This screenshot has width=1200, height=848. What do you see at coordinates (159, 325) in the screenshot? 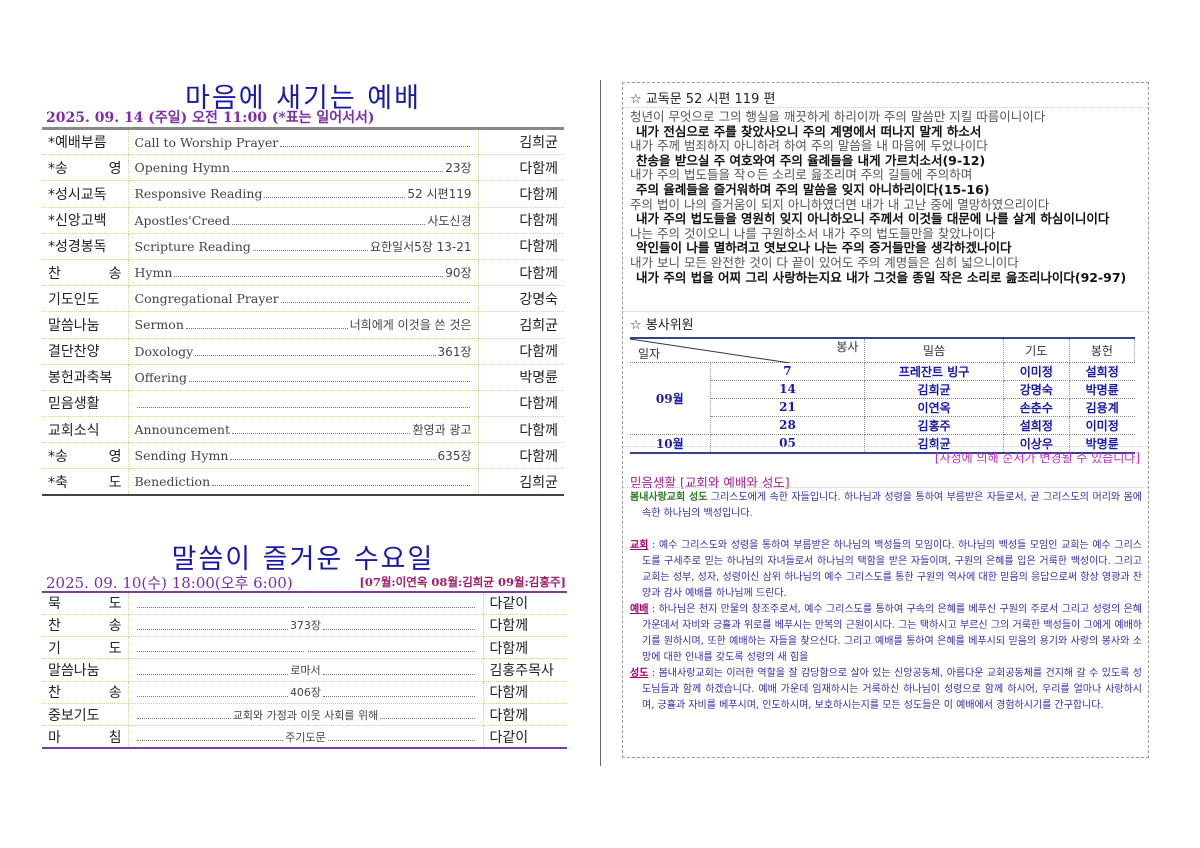
I see `order-english: Sermon` at bounding box center [159, 325].